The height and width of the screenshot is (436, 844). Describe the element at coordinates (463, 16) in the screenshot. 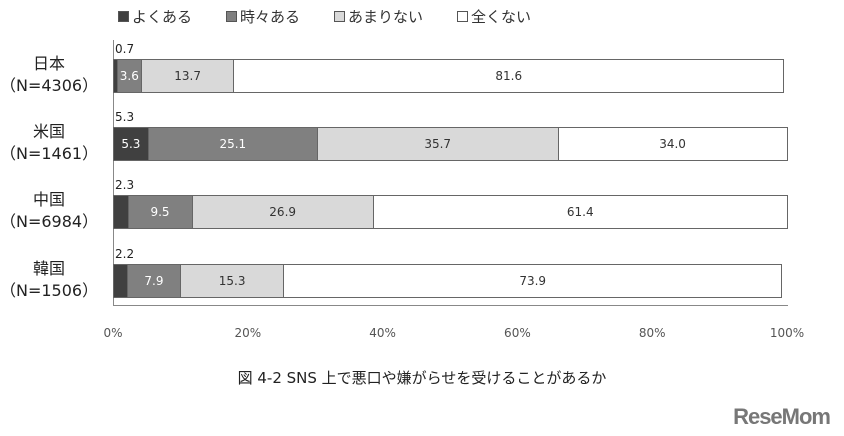

I see `legend-swatch-never` at that location.